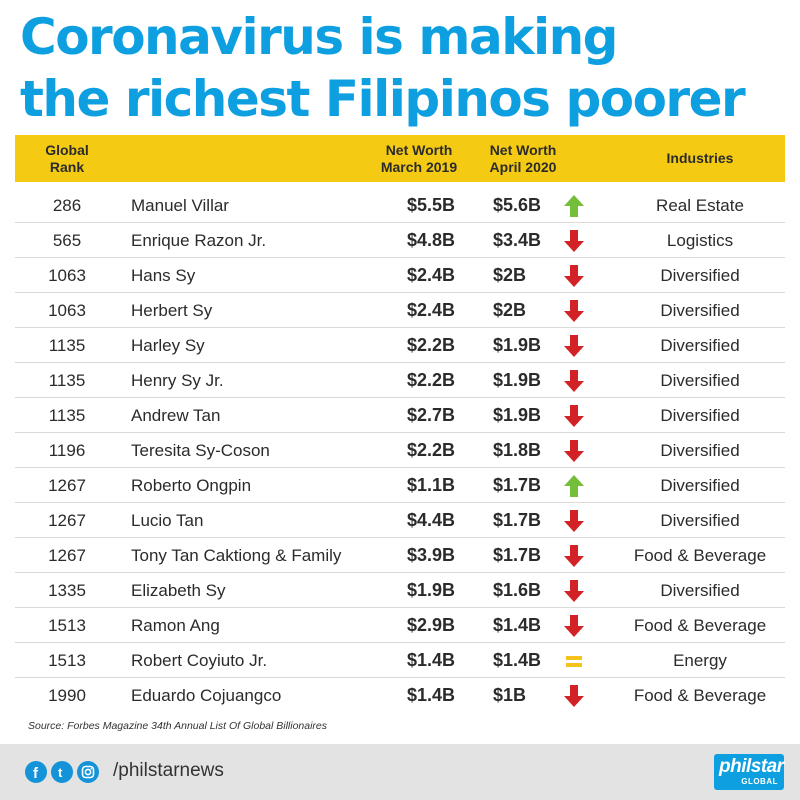 The height and width of the screenshot is (800, 800). What do you see at coordinates (523, 158) in the screenshot?
I see `header-worth-2020: Net Worth April 2020` at bounding box center [523, 158].